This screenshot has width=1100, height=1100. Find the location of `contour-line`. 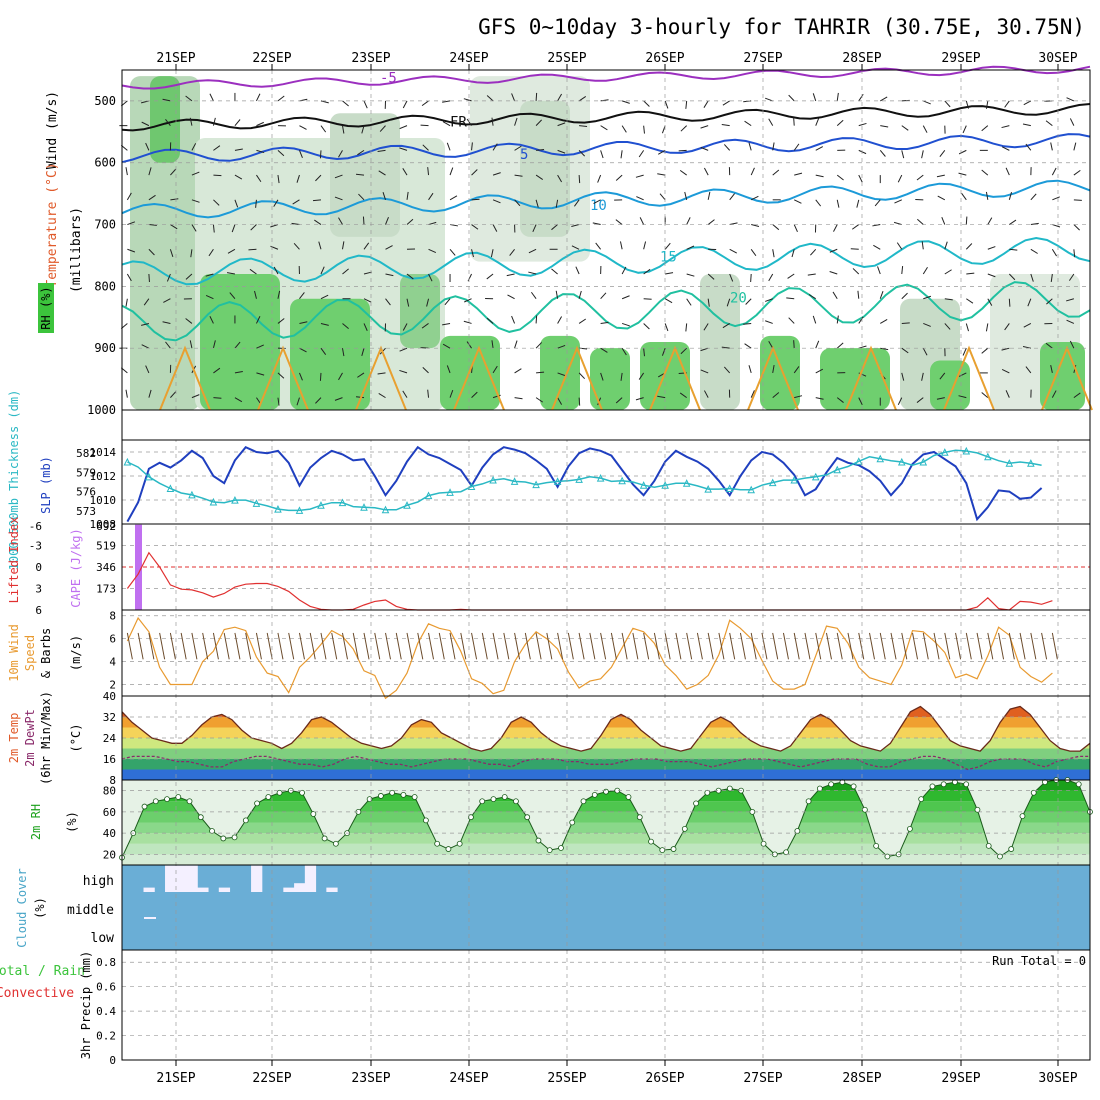

contour-line is located at coordinates (606, 199).